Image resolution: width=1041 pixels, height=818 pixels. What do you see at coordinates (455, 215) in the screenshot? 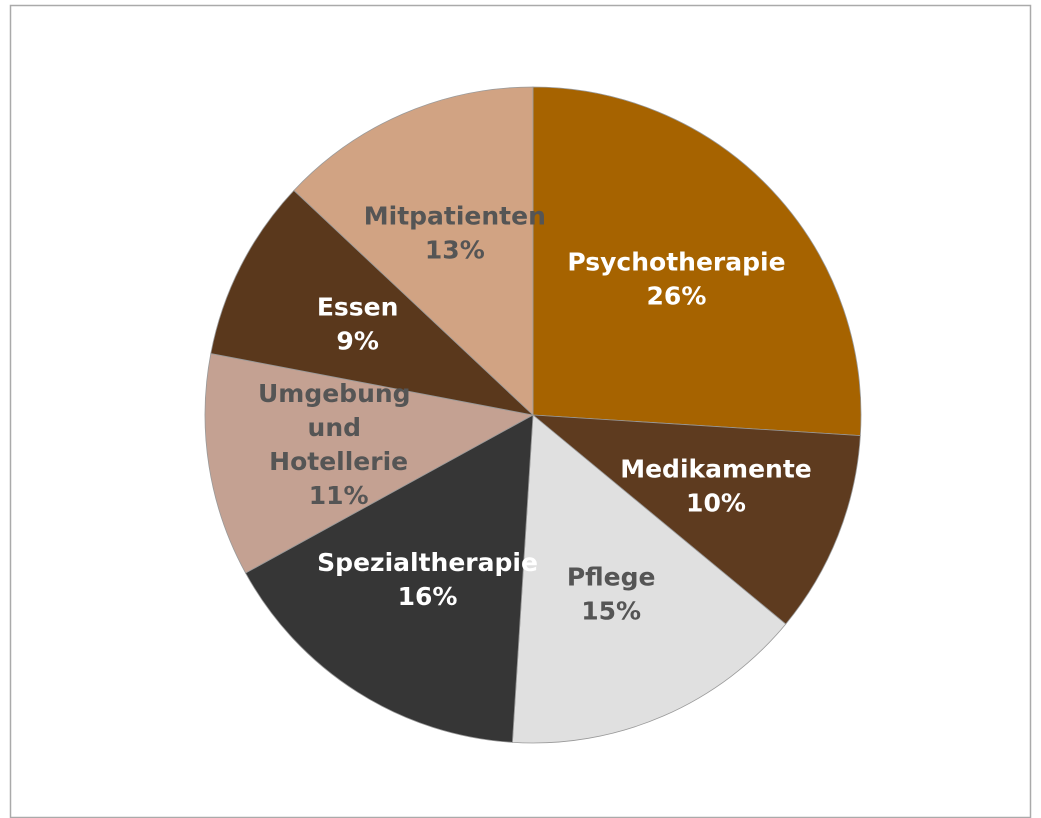
I see `slice-label: Mitpatienten` at bounding box center [455, 215].